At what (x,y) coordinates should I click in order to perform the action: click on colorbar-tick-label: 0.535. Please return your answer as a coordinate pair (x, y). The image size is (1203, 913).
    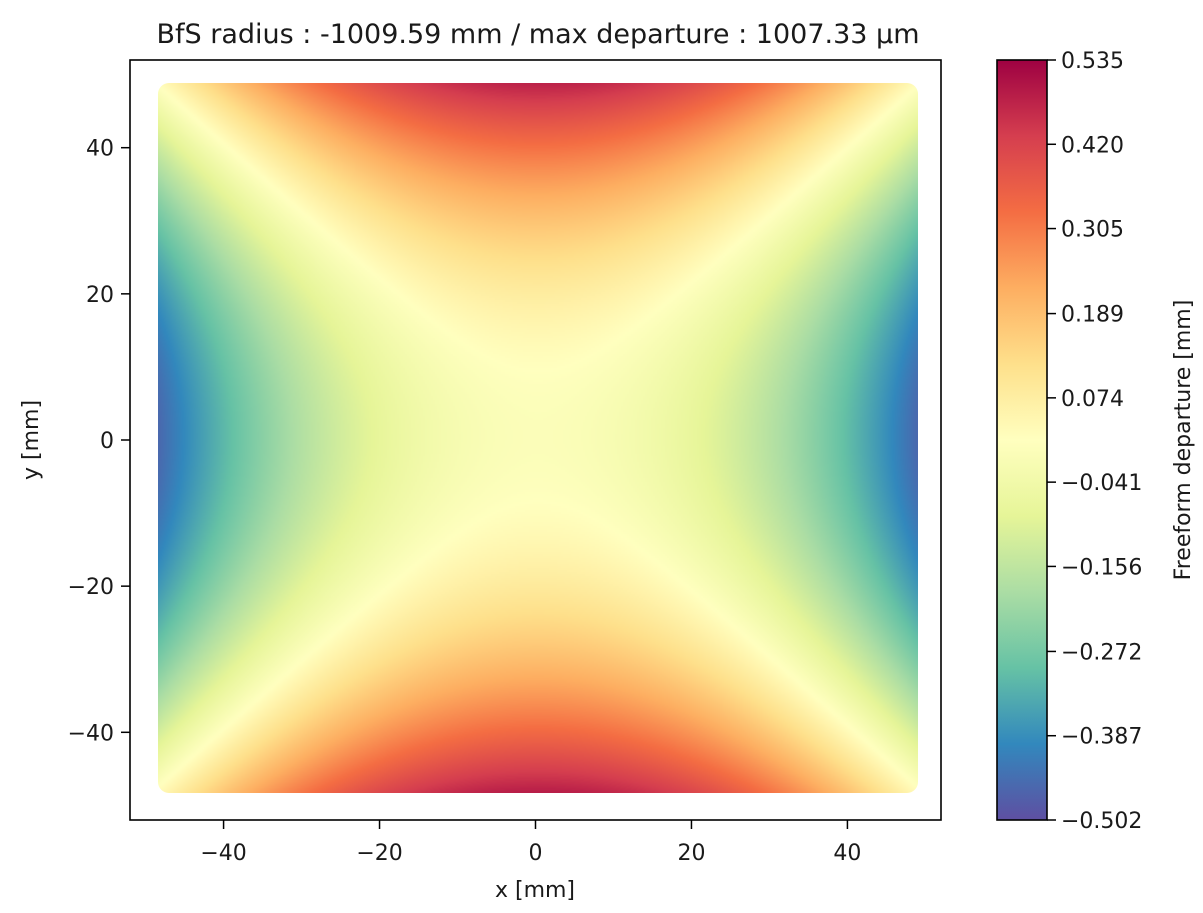
    Looking at the image, I should click on (1092, 61).